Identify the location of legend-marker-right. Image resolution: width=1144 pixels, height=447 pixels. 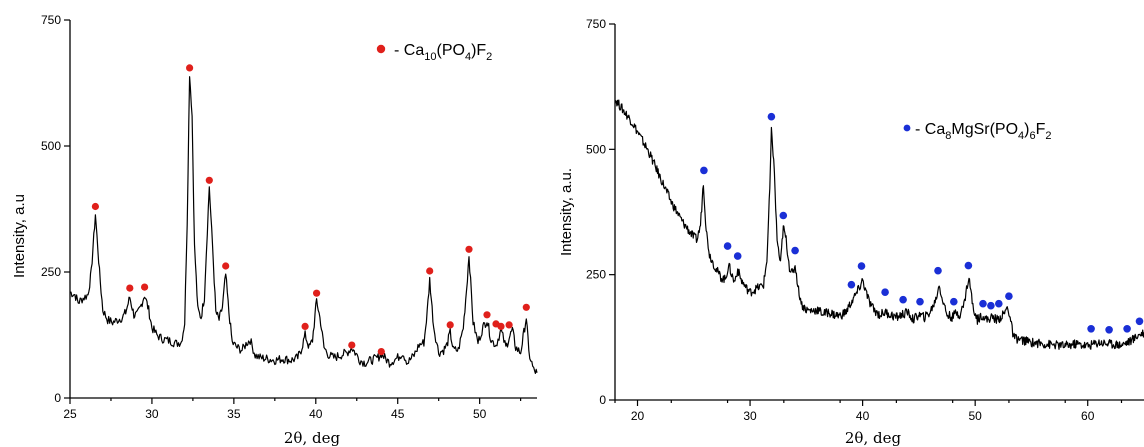
(907, 128).